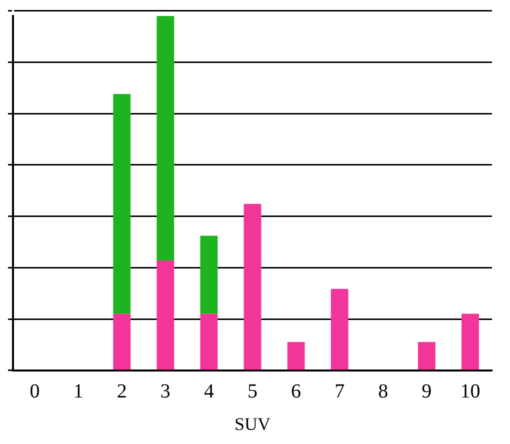  Describe the element at coordinates (296, 391) in the screenshot. I see `x-tick-label: 6` at that location.